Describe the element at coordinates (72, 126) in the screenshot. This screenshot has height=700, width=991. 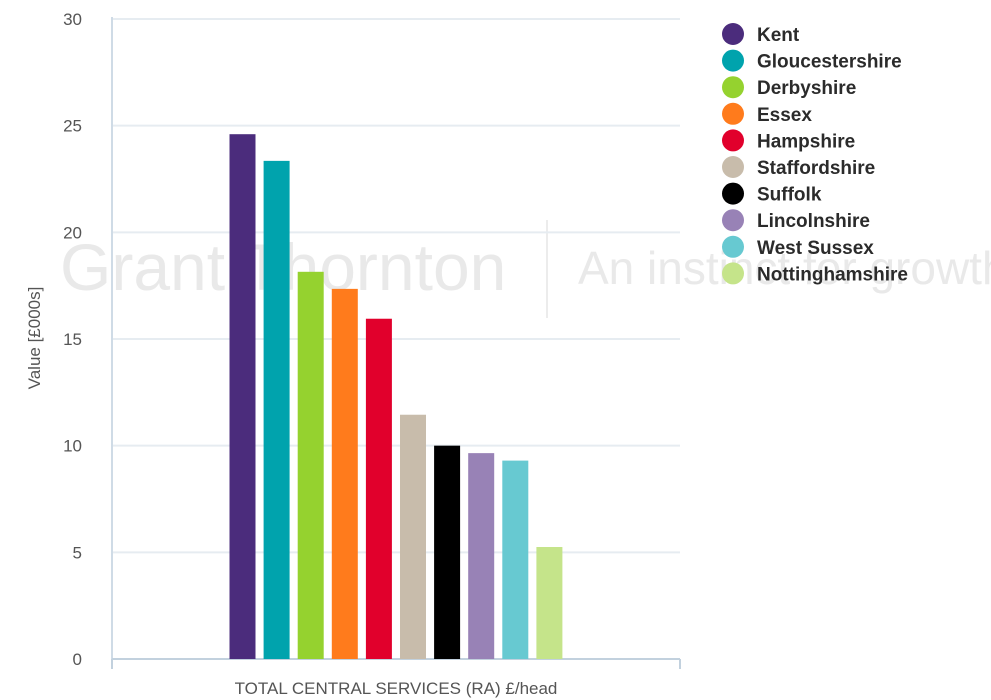
I see `y-tick-label: 25` at that location.